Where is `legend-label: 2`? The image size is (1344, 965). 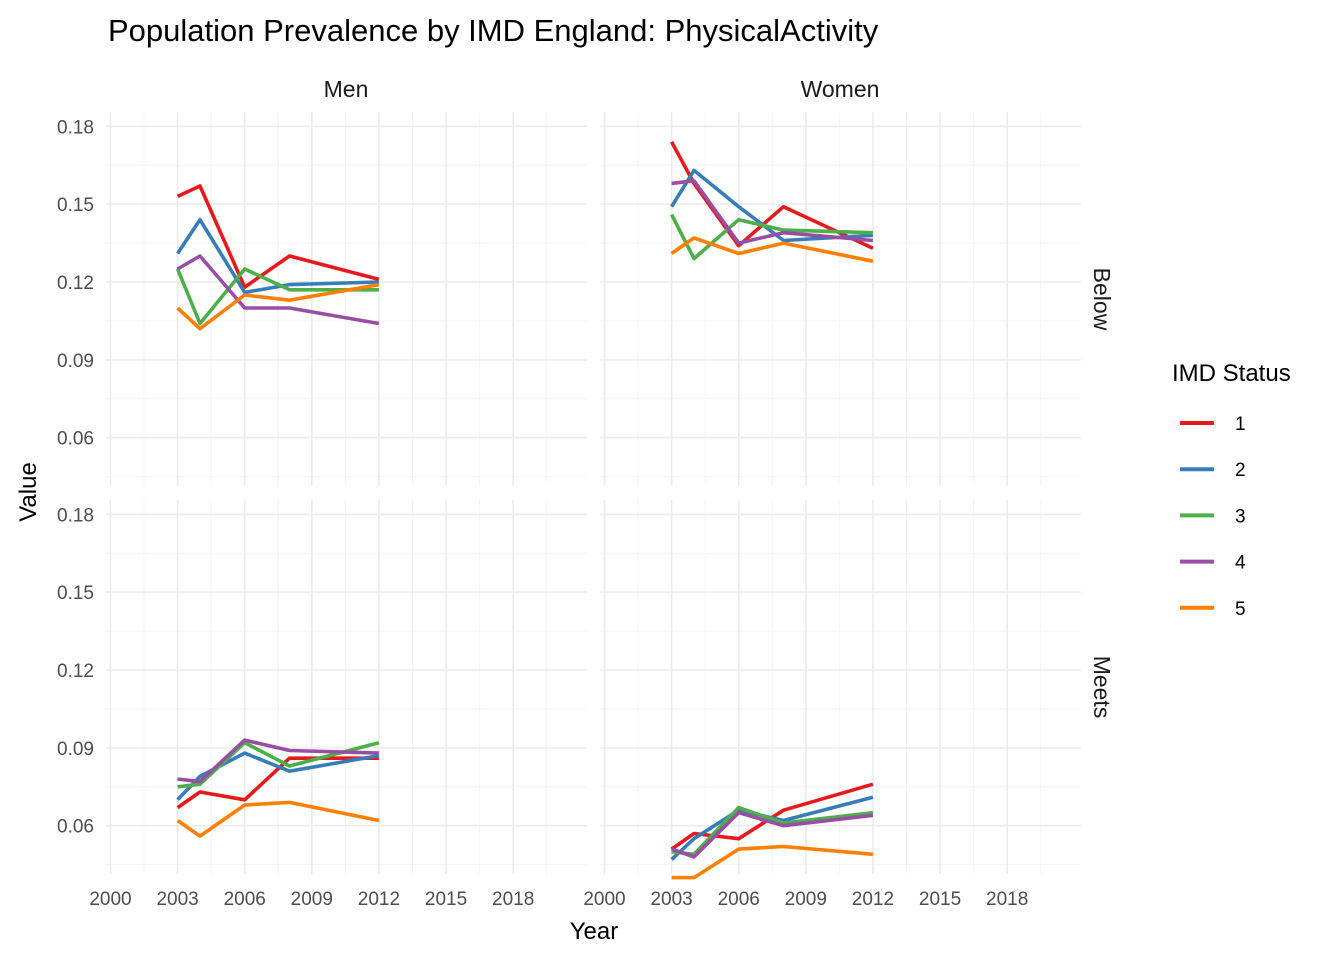
legend-label: 2 is located at coordinates (1240, 470).